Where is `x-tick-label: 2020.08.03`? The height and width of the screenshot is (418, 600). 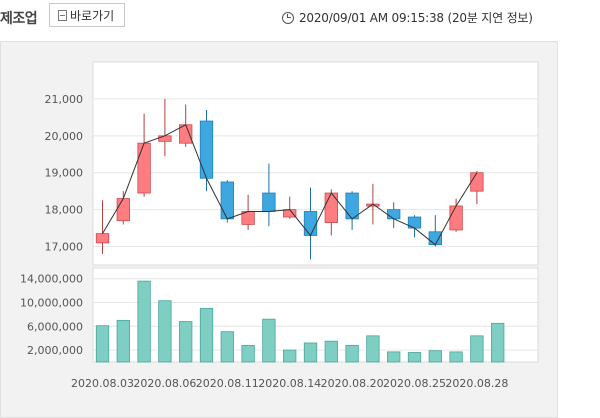 x-tick-label: 2020.08.03 is located at coordinates (102, 383).